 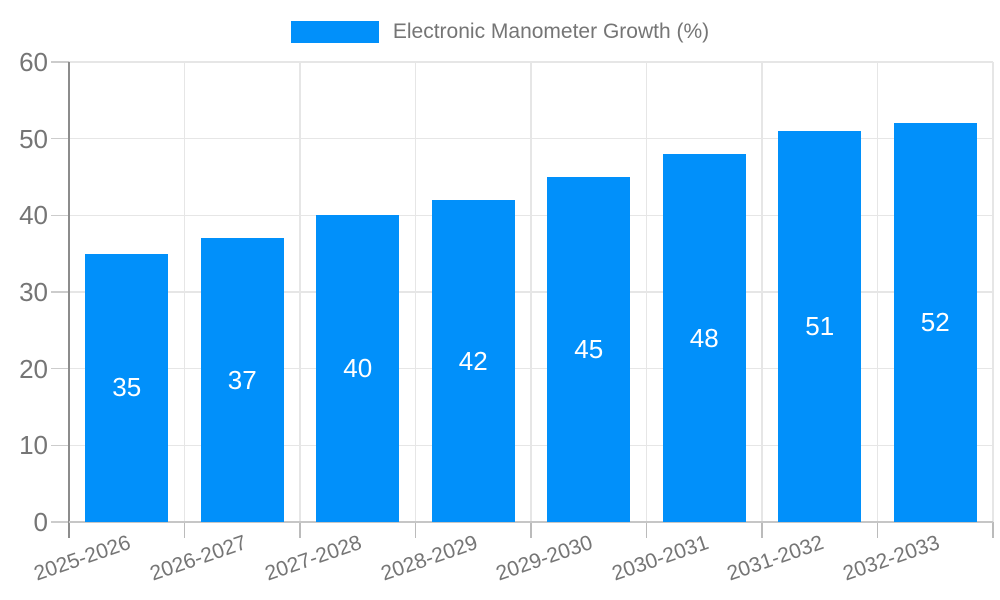 I want to click on bar-value-label: 35, so click(x=127, y=387).